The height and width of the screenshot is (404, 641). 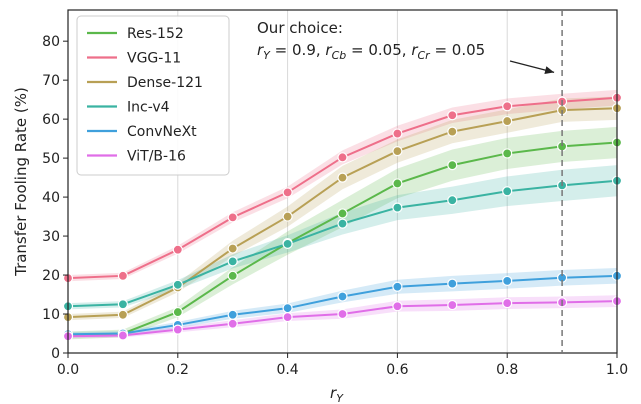 I want to click on y-tick-label-10: 10, so click(x=51, y=315).